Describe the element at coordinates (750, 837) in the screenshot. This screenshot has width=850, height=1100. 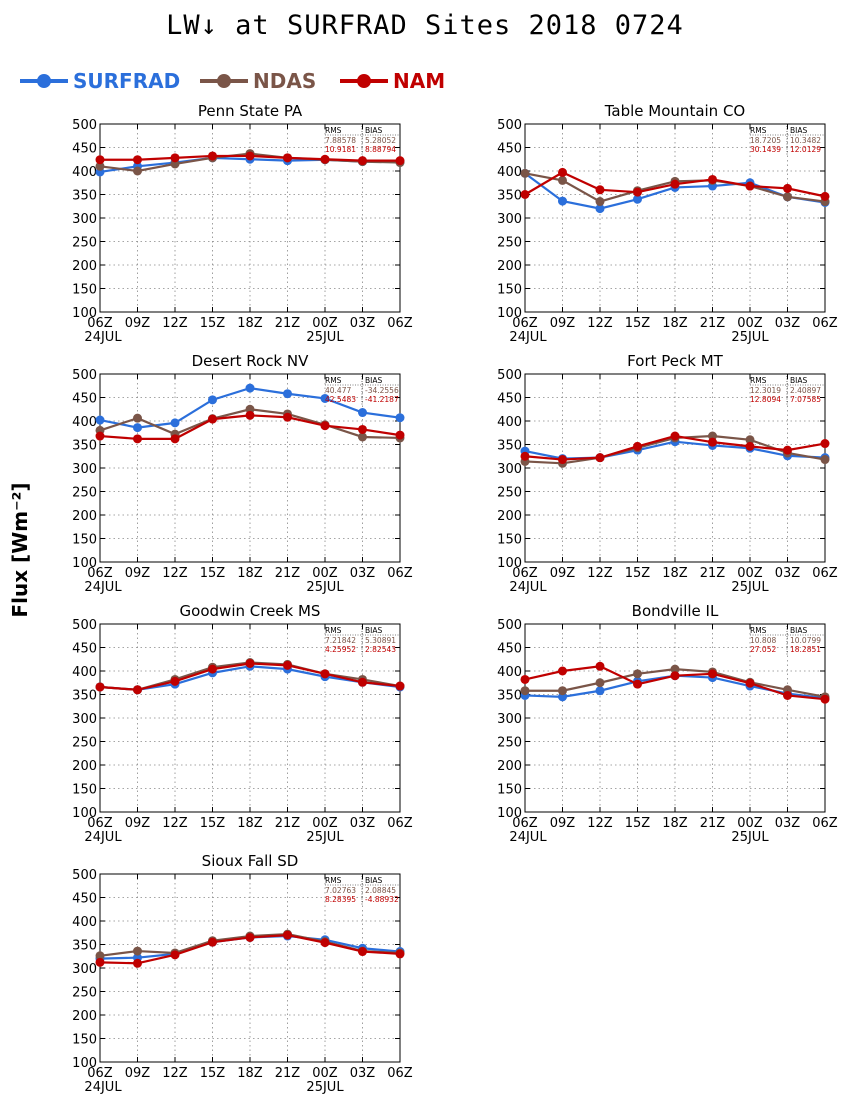
I see `x-date-label: 25JUL` at that location.